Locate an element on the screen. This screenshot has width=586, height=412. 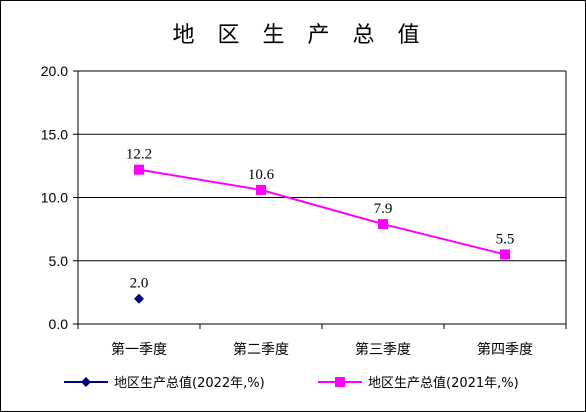
data-label: 7.9 is located at coordinates (383, 209).